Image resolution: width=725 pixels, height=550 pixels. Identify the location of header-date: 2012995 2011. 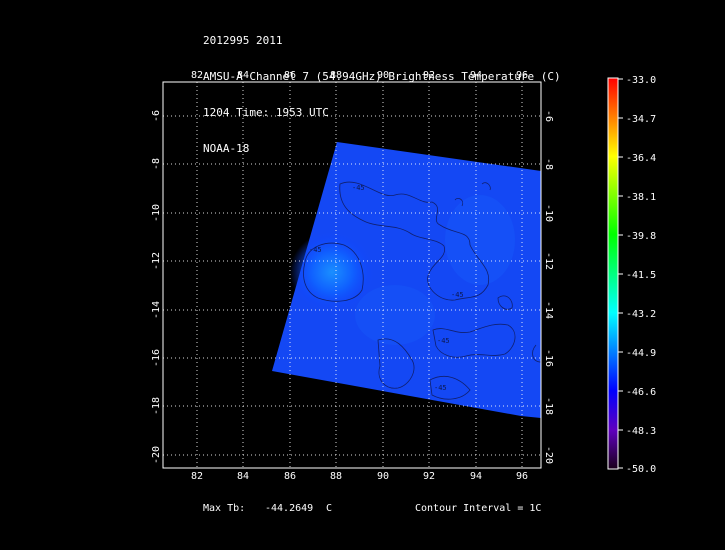
(243, 40).